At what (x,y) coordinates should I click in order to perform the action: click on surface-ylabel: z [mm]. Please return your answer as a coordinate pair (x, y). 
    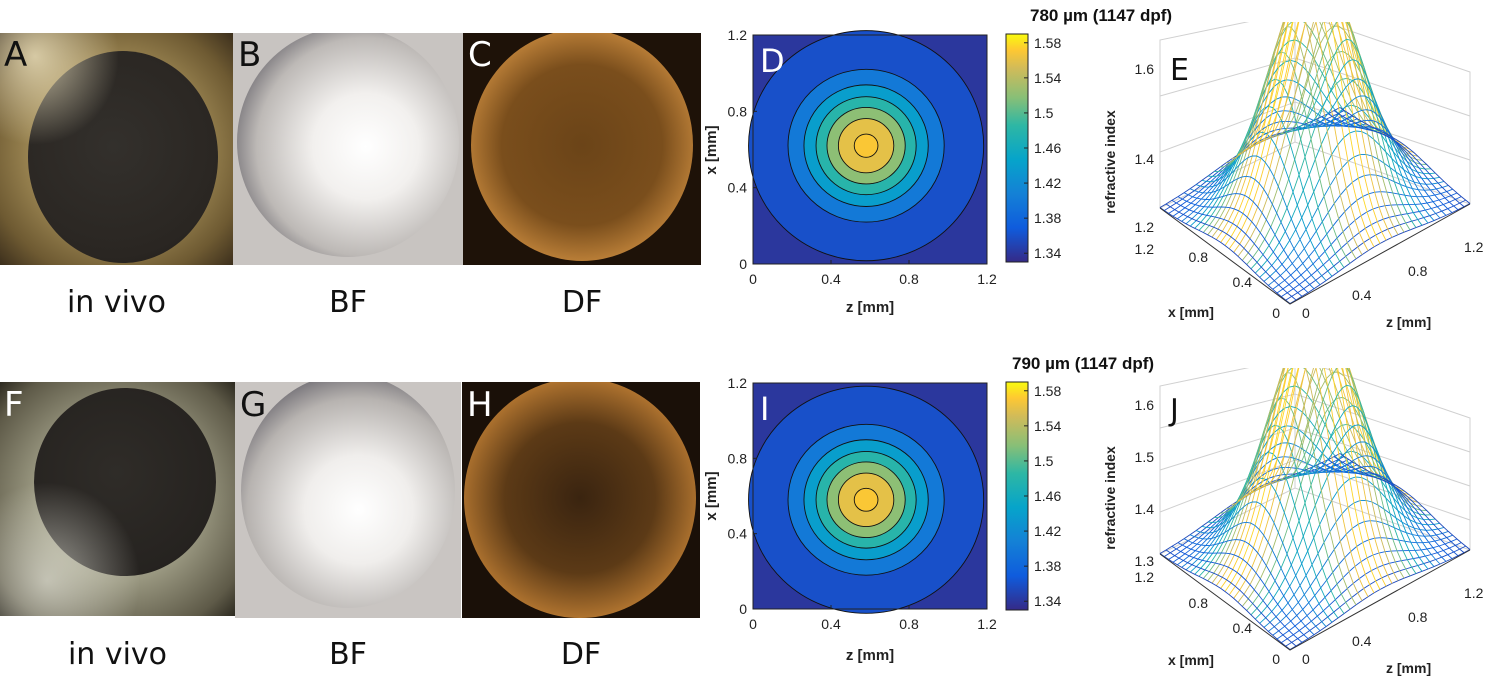
    Looking at the image, I should click on (1408, 668).